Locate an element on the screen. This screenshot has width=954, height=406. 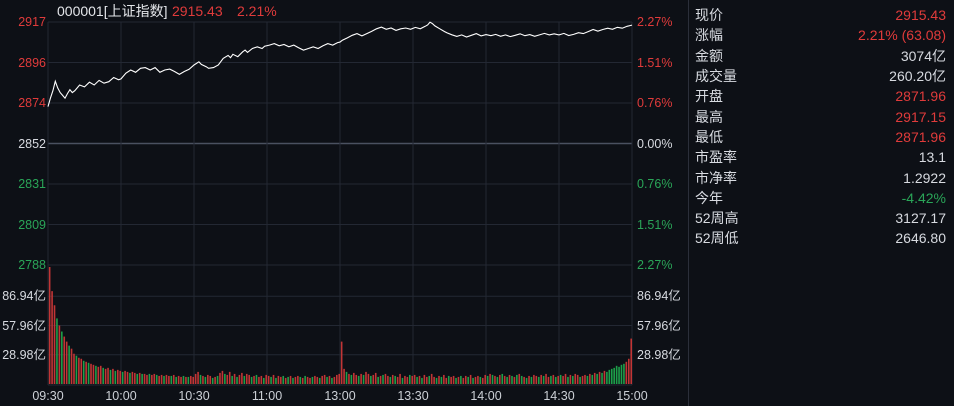
quote-row: 52周高 3127.17 is located at coordinates (821, 218).